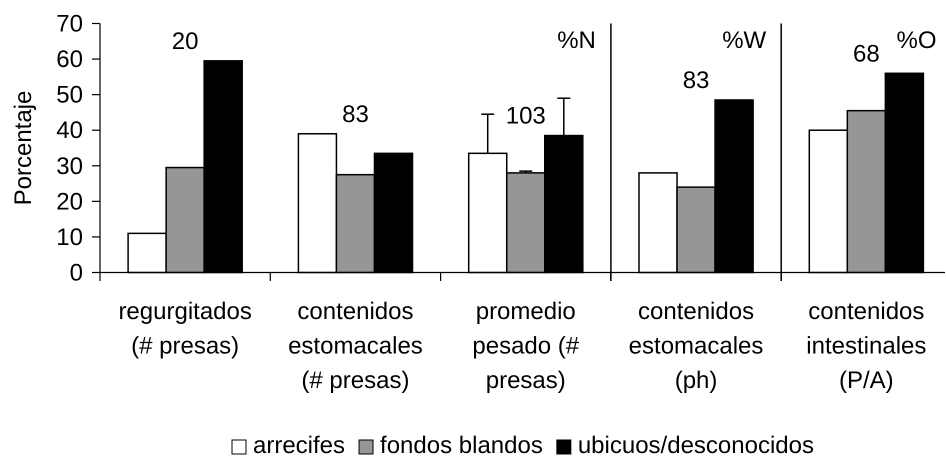 The height and width of the screenshot is (460, 946). Describe the element at coordinates (526, 116) in the screenshot. I see `annotation: 103` at that location.